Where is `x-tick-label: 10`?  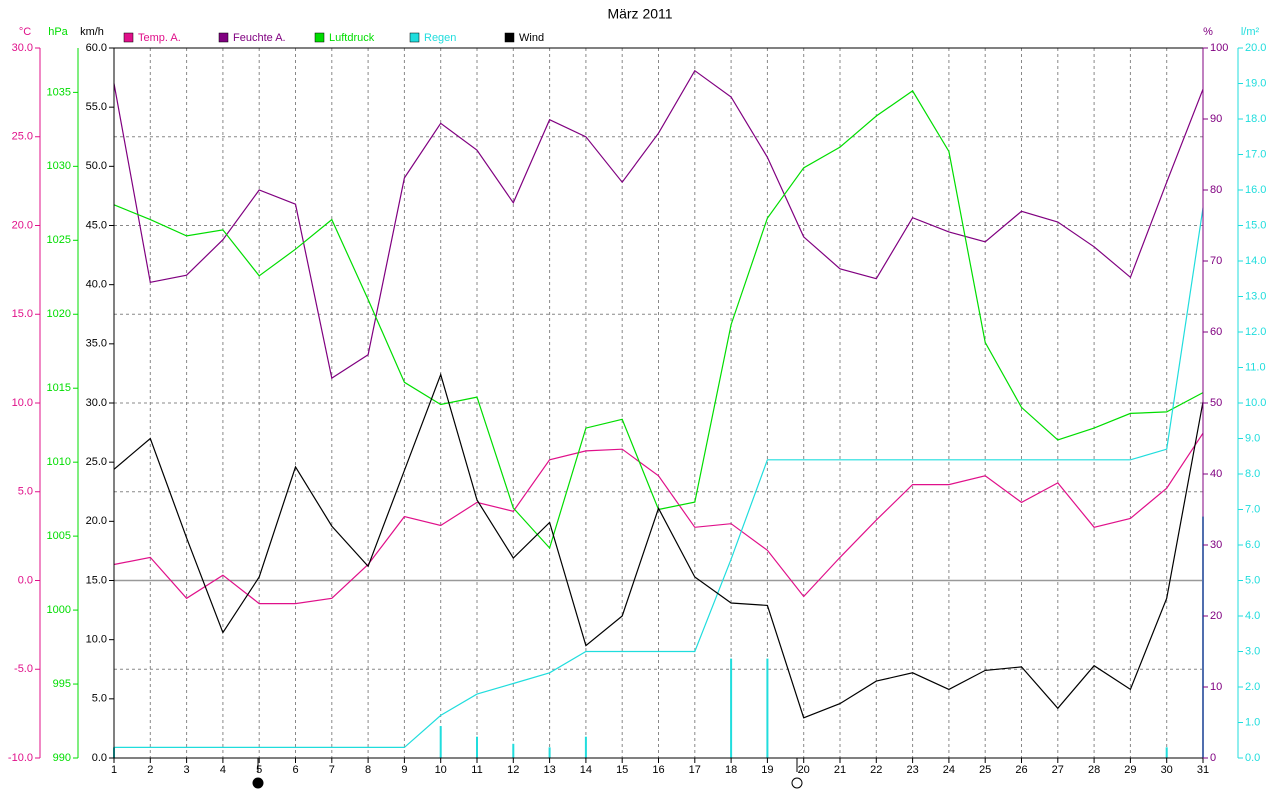 x-tick-label: 10 is located at coordinates (441, 770).